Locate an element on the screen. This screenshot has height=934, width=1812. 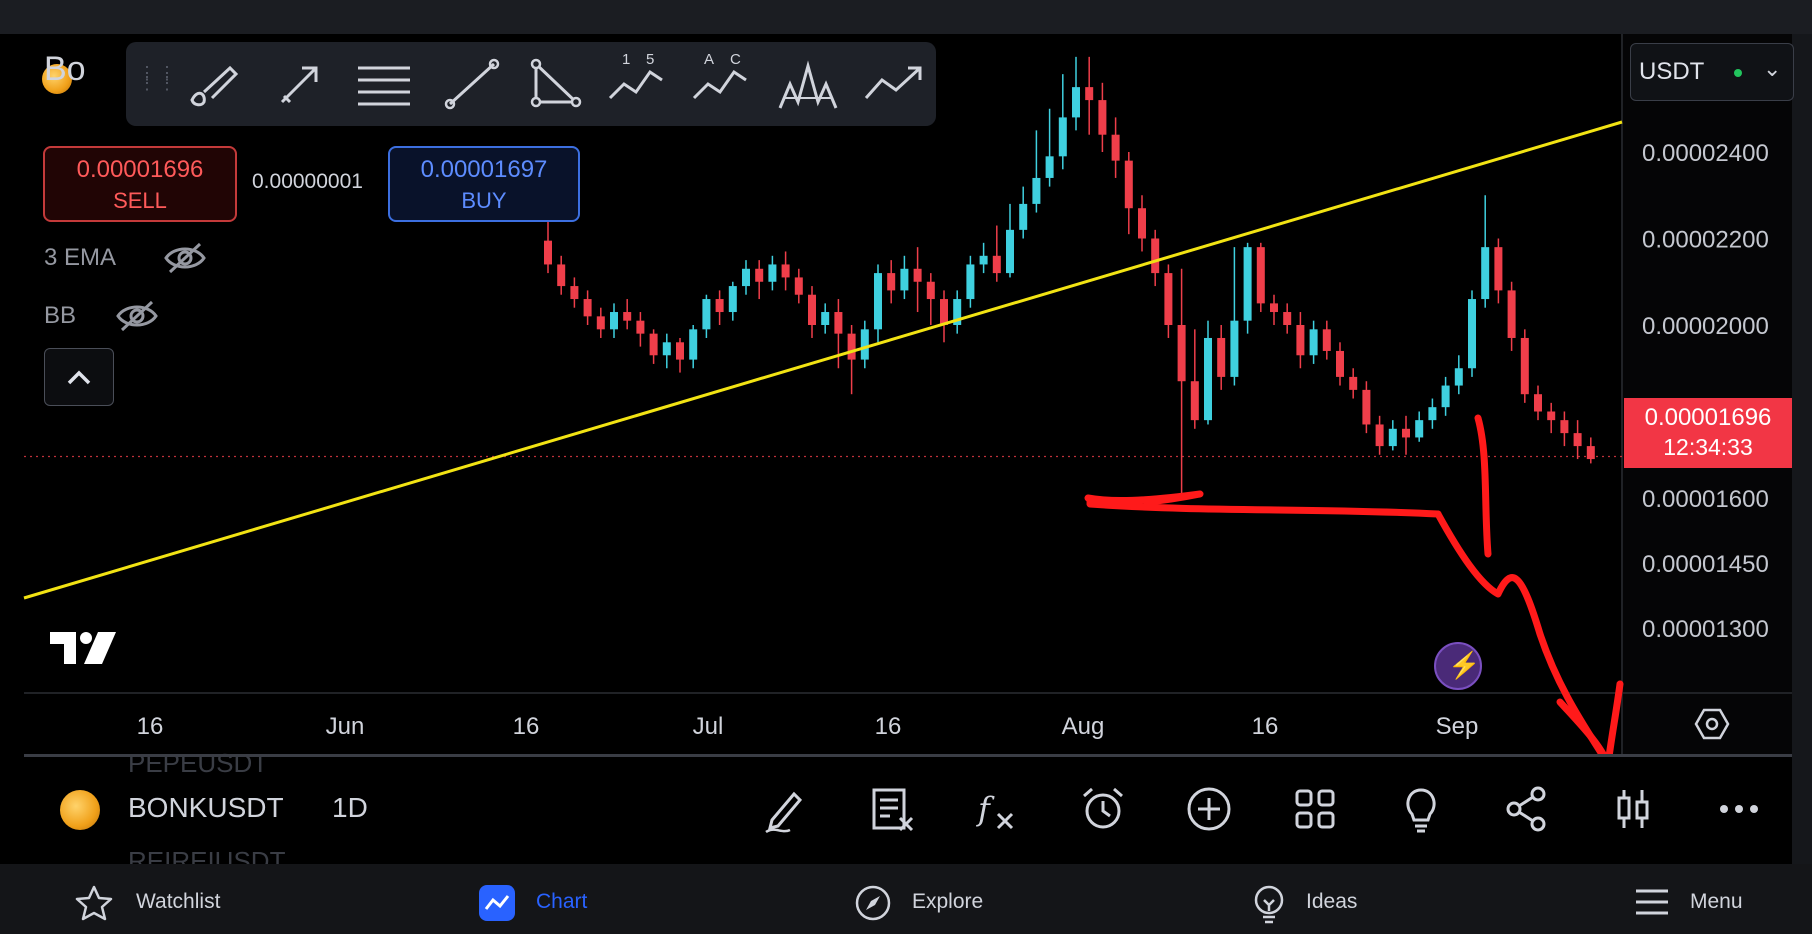
nav-menu: Menu is located at coordinates (1704, 899).